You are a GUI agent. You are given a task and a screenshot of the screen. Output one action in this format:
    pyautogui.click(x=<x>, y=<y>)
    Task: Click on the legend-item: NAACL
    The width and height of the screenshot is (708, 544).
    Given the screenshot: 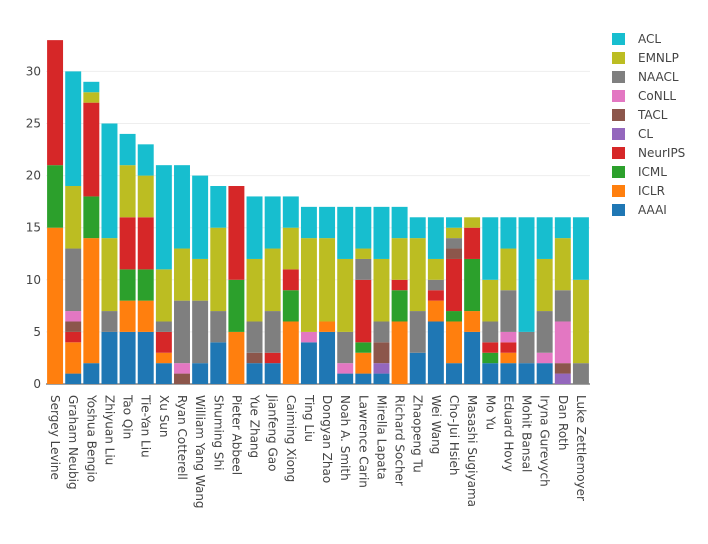 What is the action you would take?
    pyautogui.click(x=645, y=77)
    